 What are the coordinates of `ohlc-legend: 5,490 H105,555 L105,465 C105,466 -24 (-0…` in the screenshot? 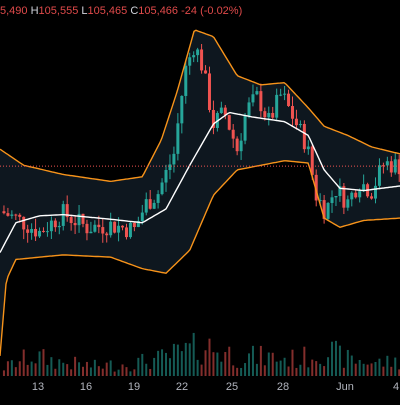 It's located at (121, 11).